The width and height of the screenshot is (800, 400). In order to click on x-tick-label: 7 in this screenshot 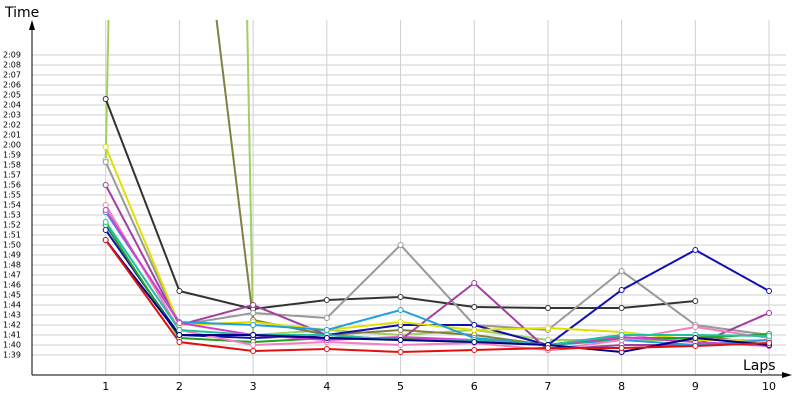, I will do `click(547, 386)`.